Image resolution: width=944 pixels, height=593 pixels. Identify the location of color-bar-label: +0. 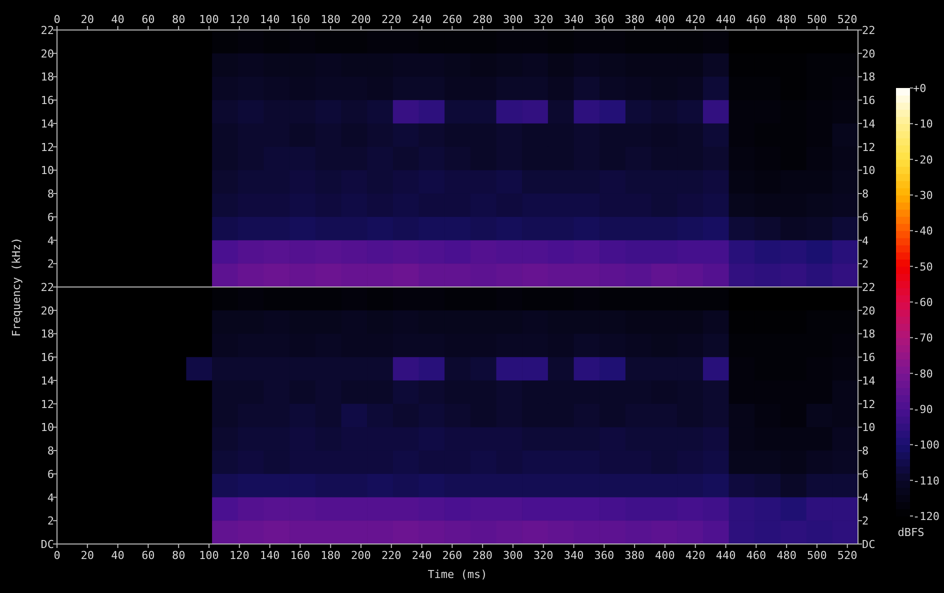
(919, 88).